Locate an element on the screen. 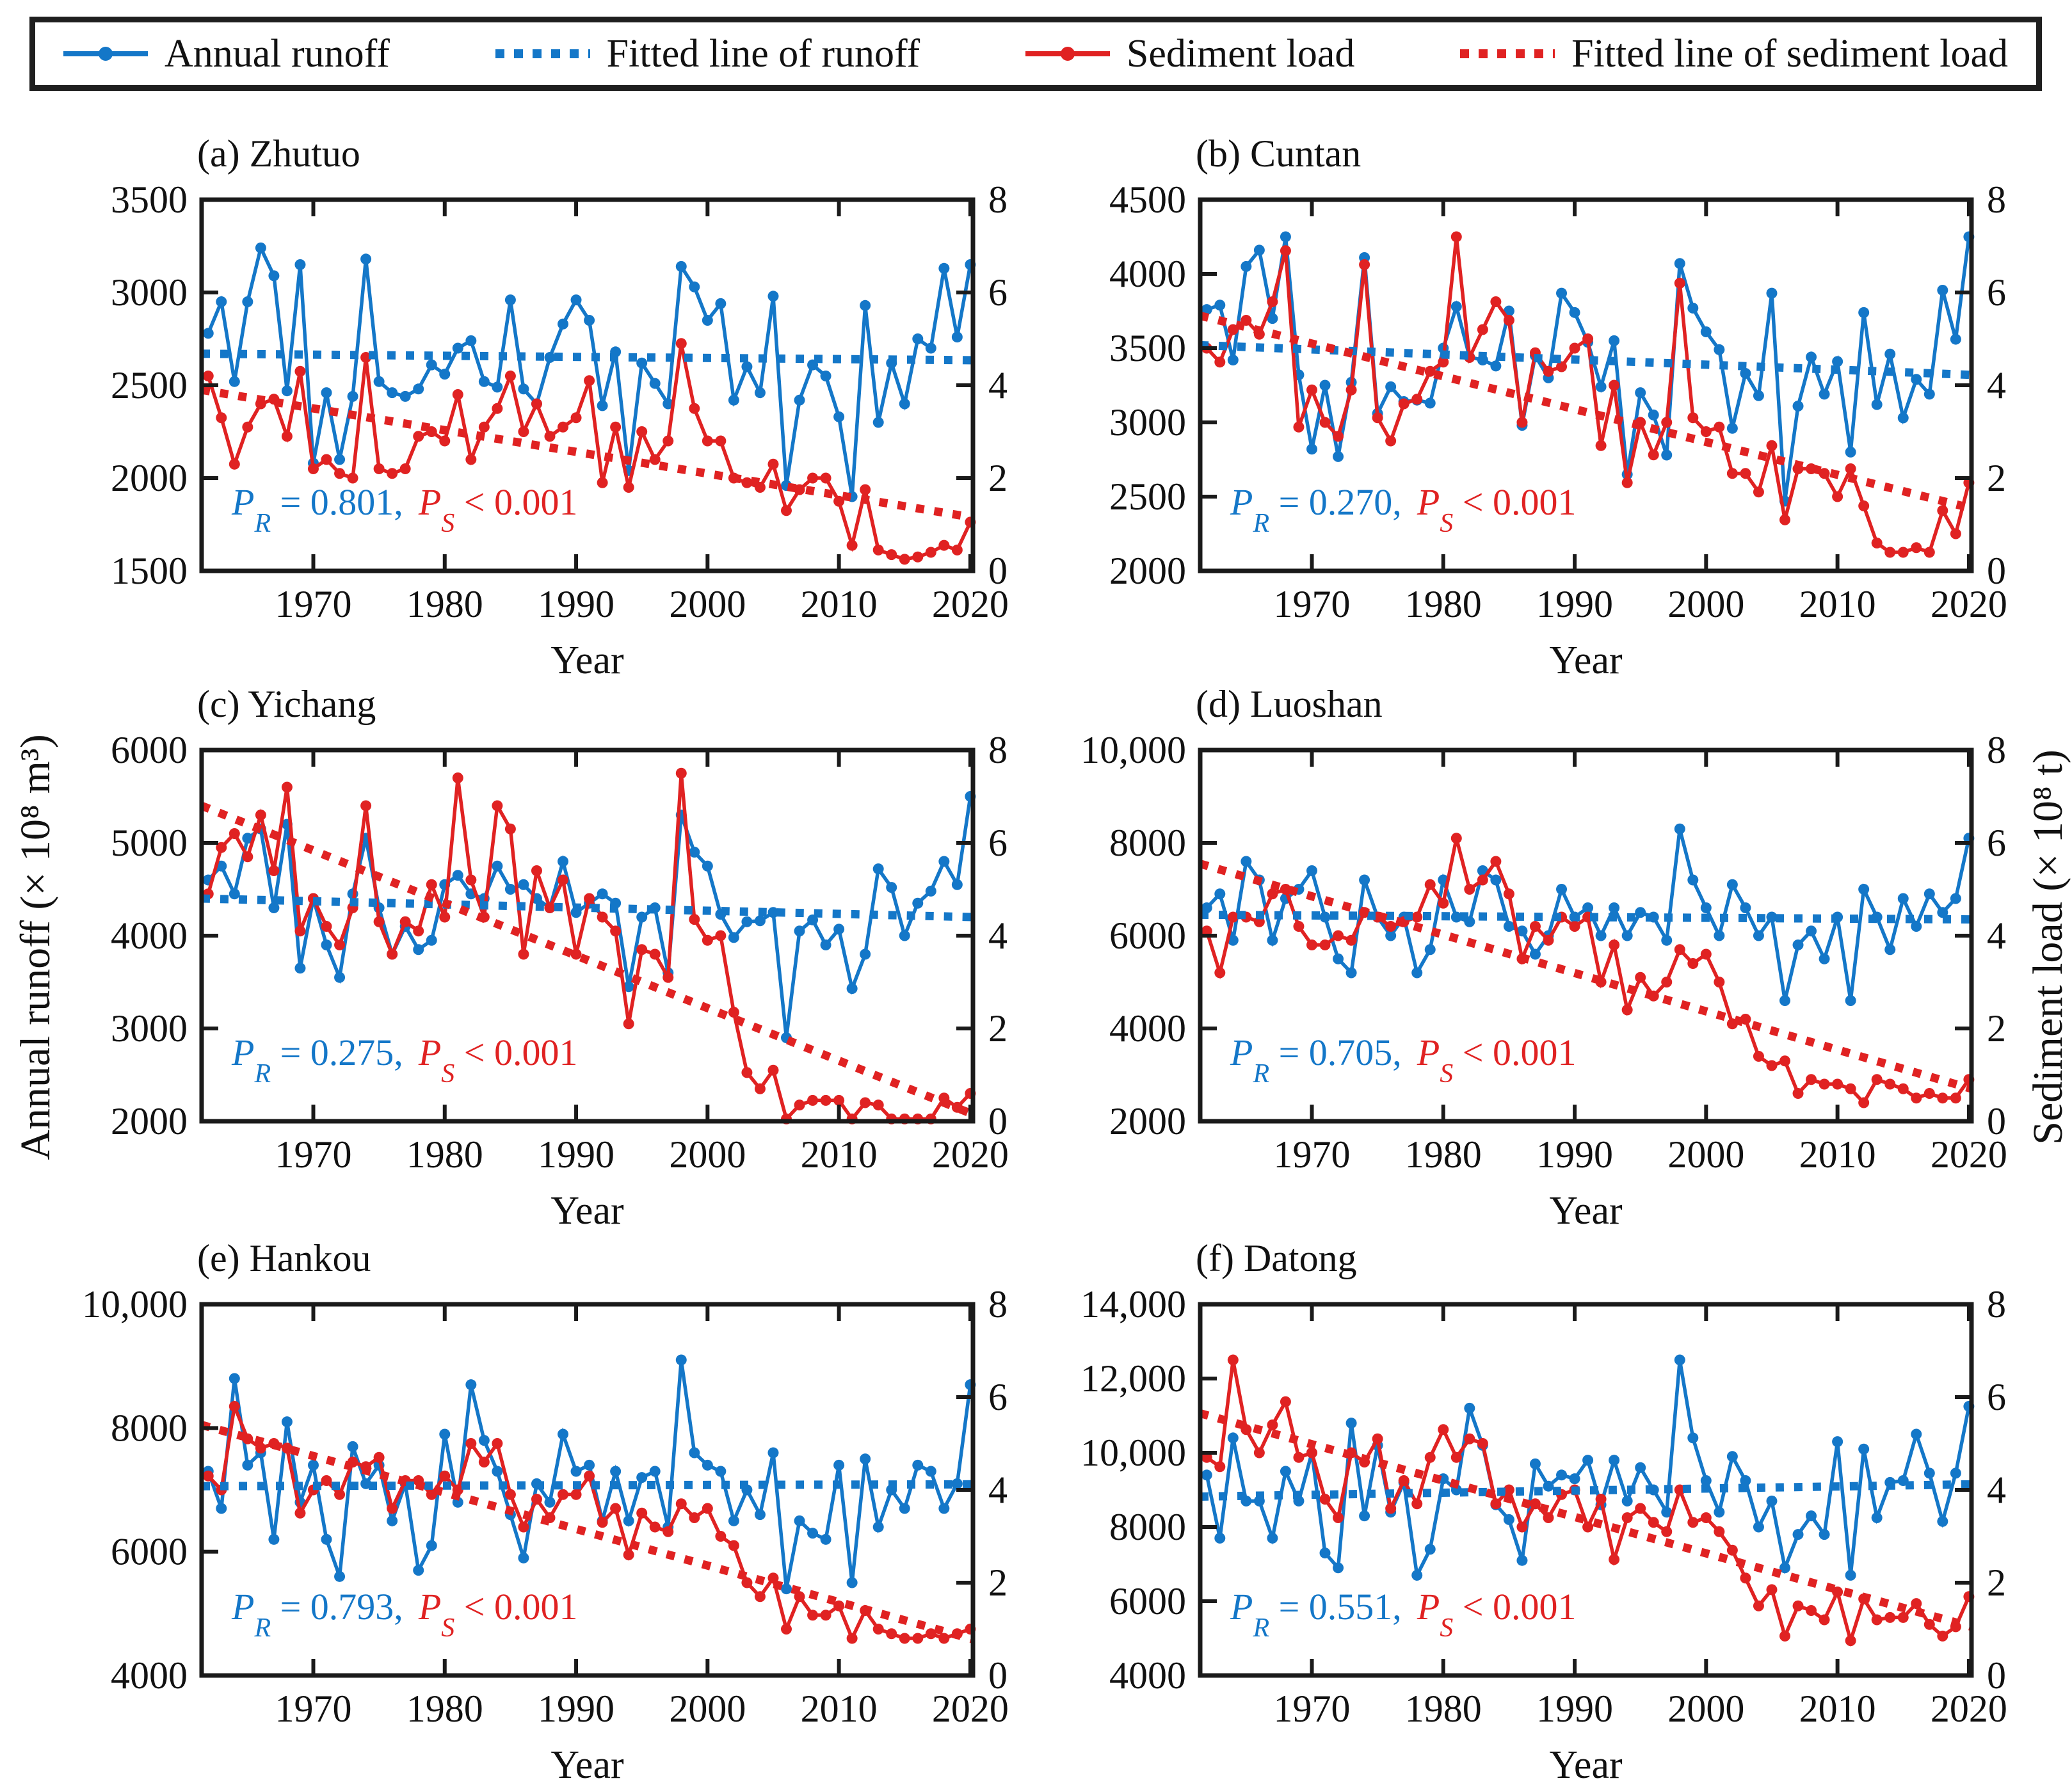  panel-title: (e) Hankou is located at coordinates (284, 1258).